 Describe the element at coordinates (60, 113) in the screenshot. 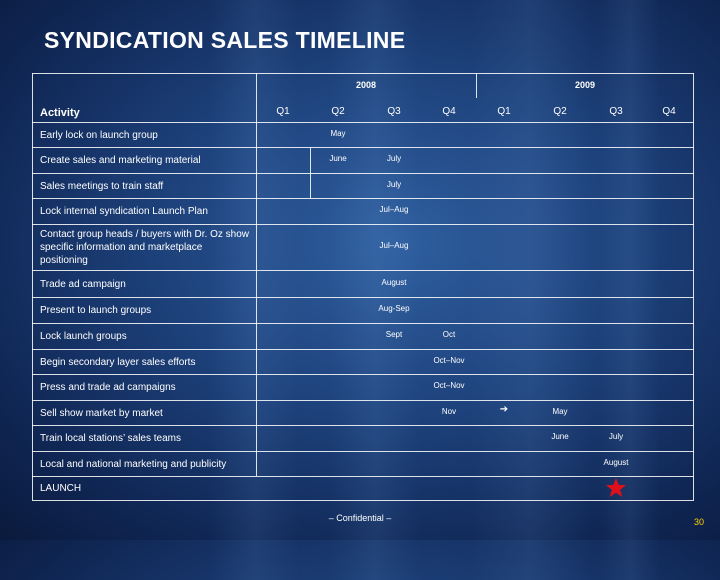

I see `activity-header: Activity` at that location.